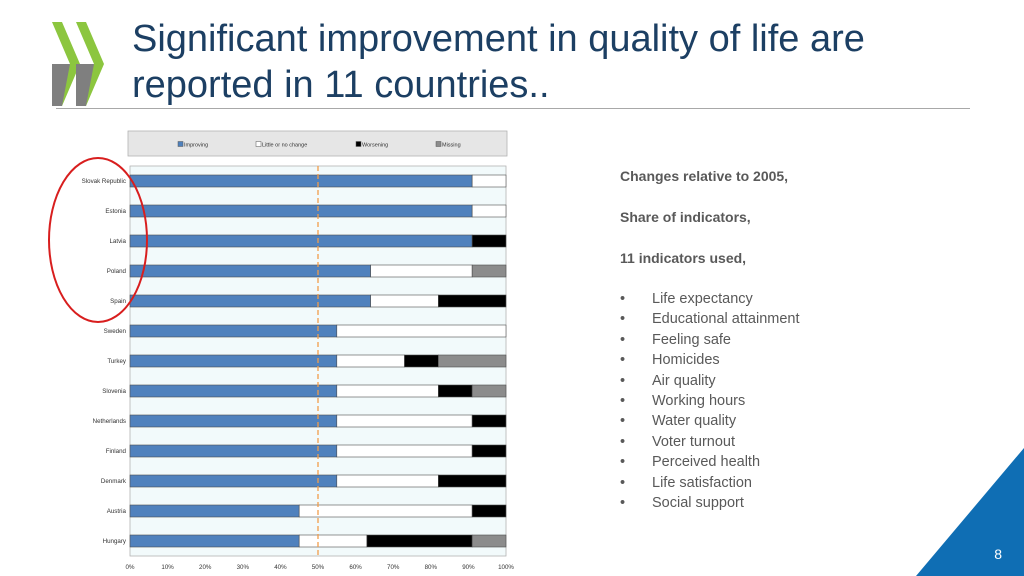 The width and height of the screenshot is (1024, 576). What do you see at coordinates (104, 181) in the screenshot?
I see `y-tick-label: Slovak Republic` at bounding box center [104, 181].